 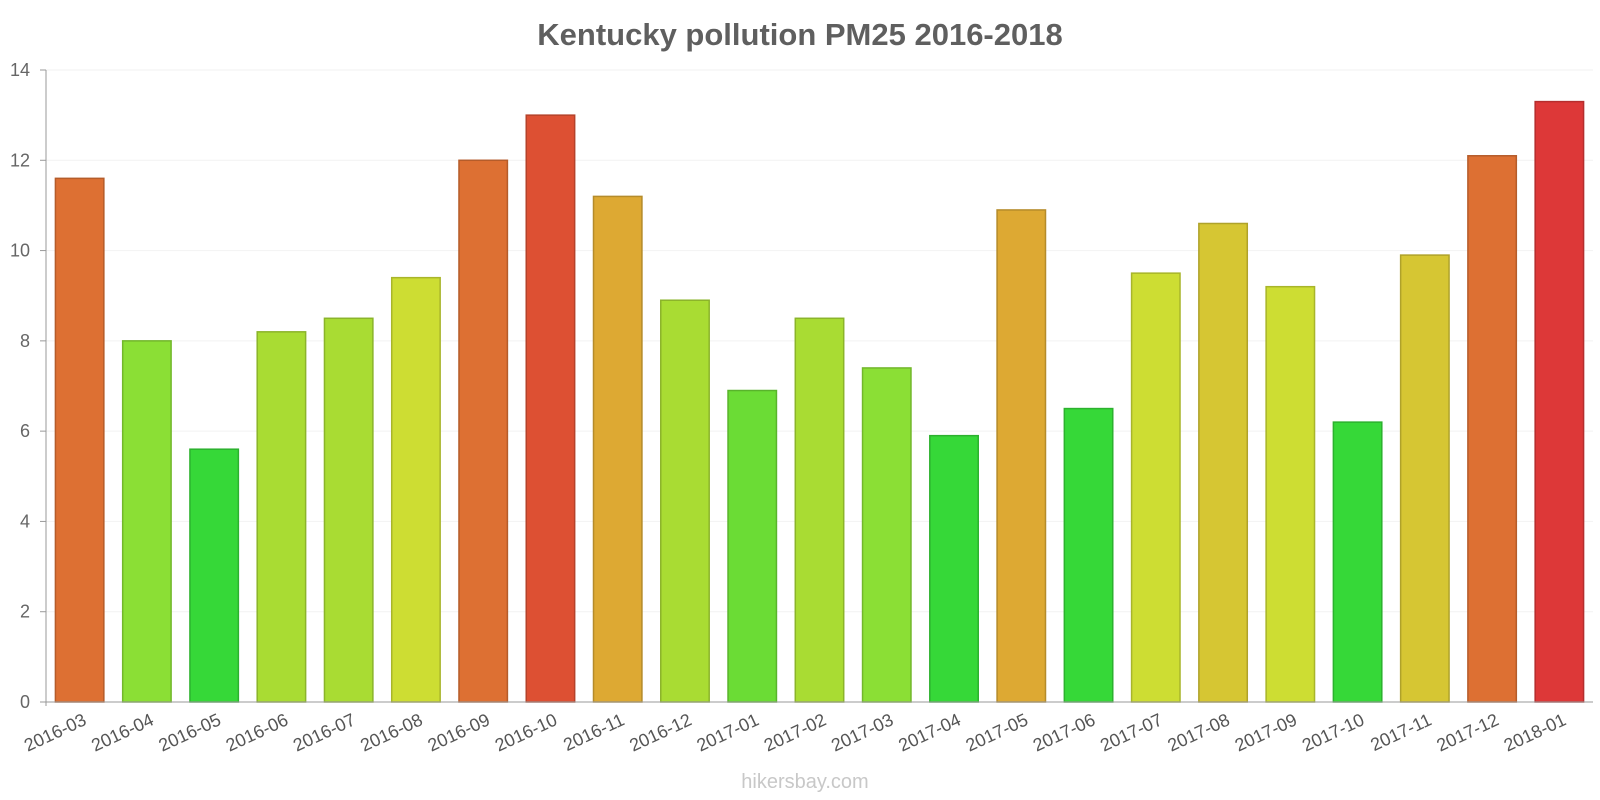 I want to click on y-tick-label: 4, so click(x=25, y=521).